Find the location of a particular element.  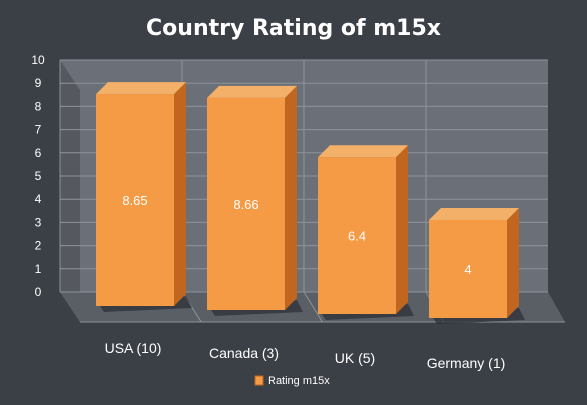

y-tick-label: 4 is located at coordinates (38, 199).